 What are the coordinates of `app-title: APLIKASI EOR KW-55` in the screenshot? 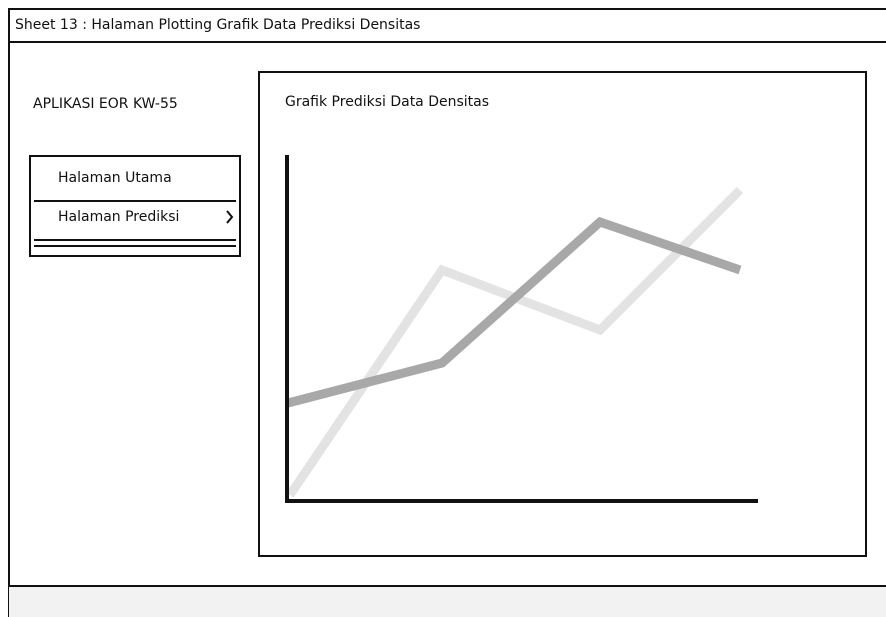 It's located at (105, 104).